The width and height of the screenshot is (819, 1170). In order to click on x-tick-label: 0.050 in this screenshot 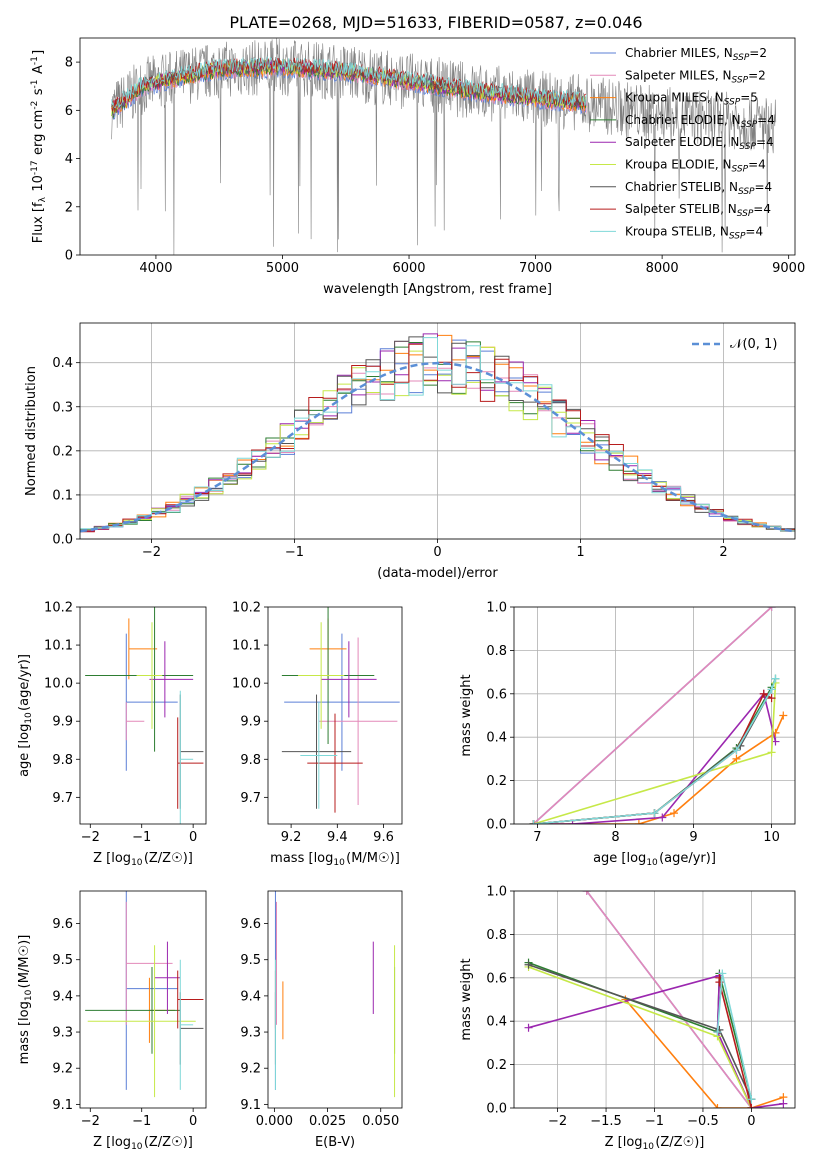, I will do `click(380, 1121)`.